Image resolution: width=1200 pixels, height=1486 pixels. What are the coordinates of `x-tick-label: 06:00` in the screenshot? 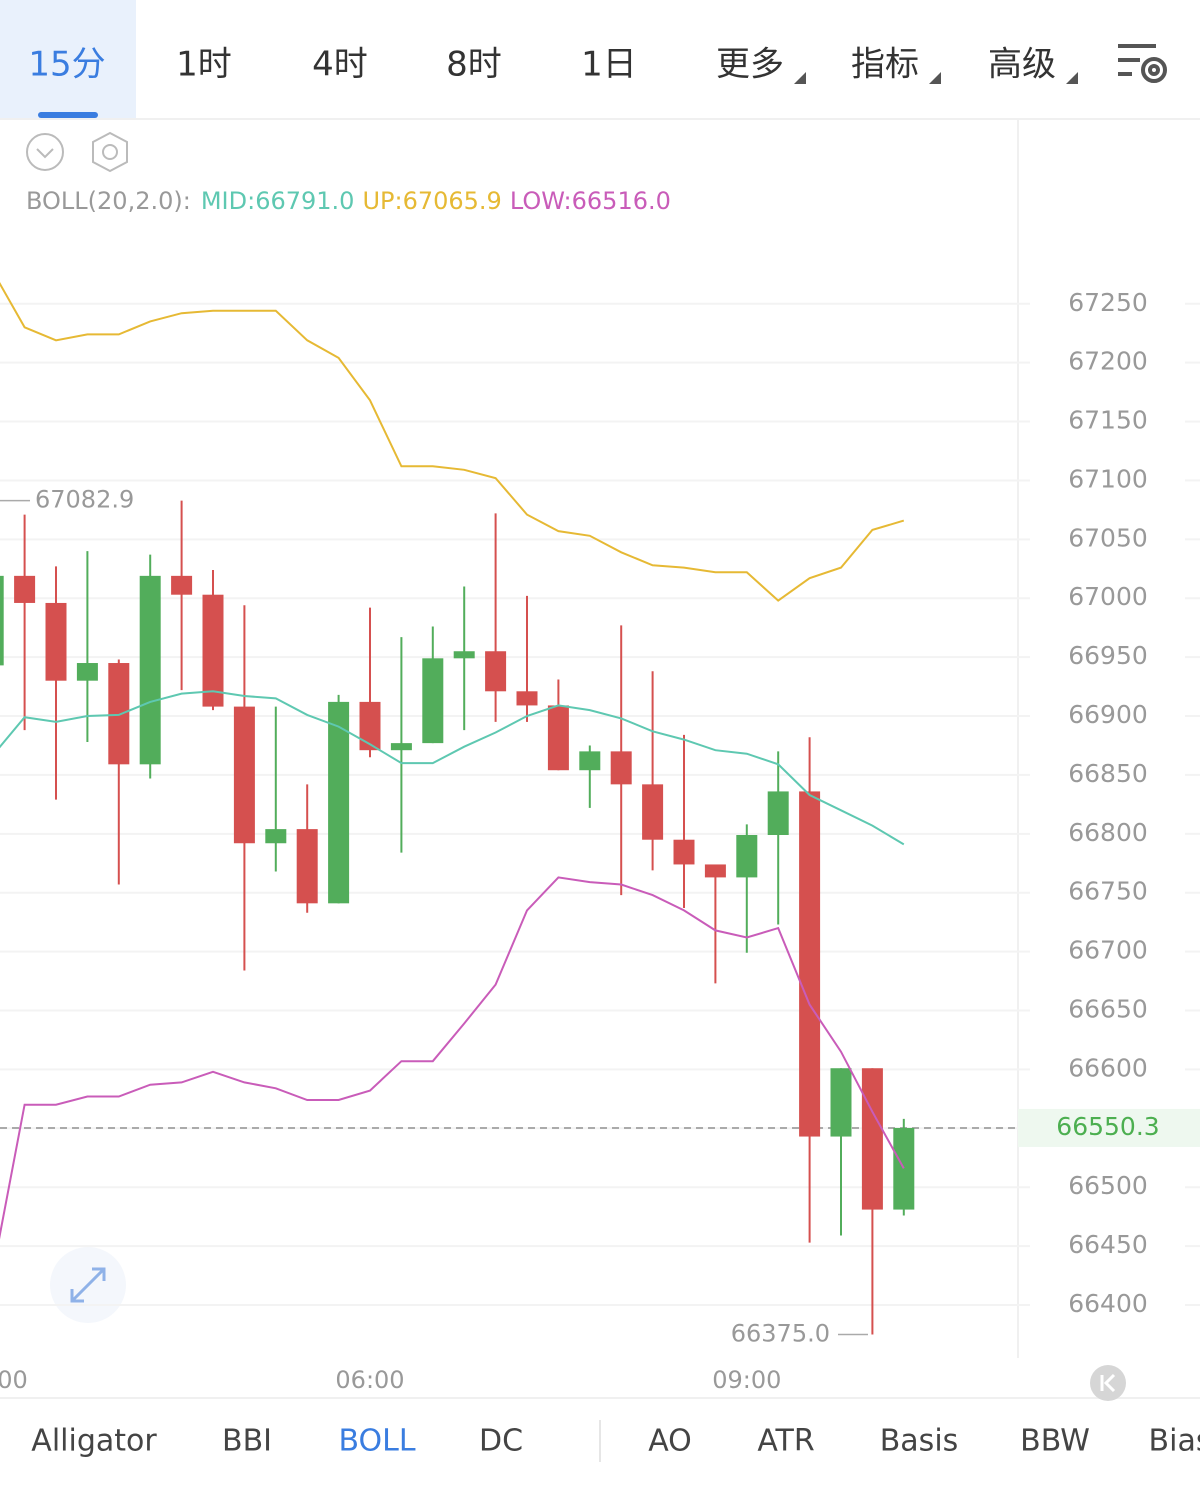 It's located at (369, 1380).